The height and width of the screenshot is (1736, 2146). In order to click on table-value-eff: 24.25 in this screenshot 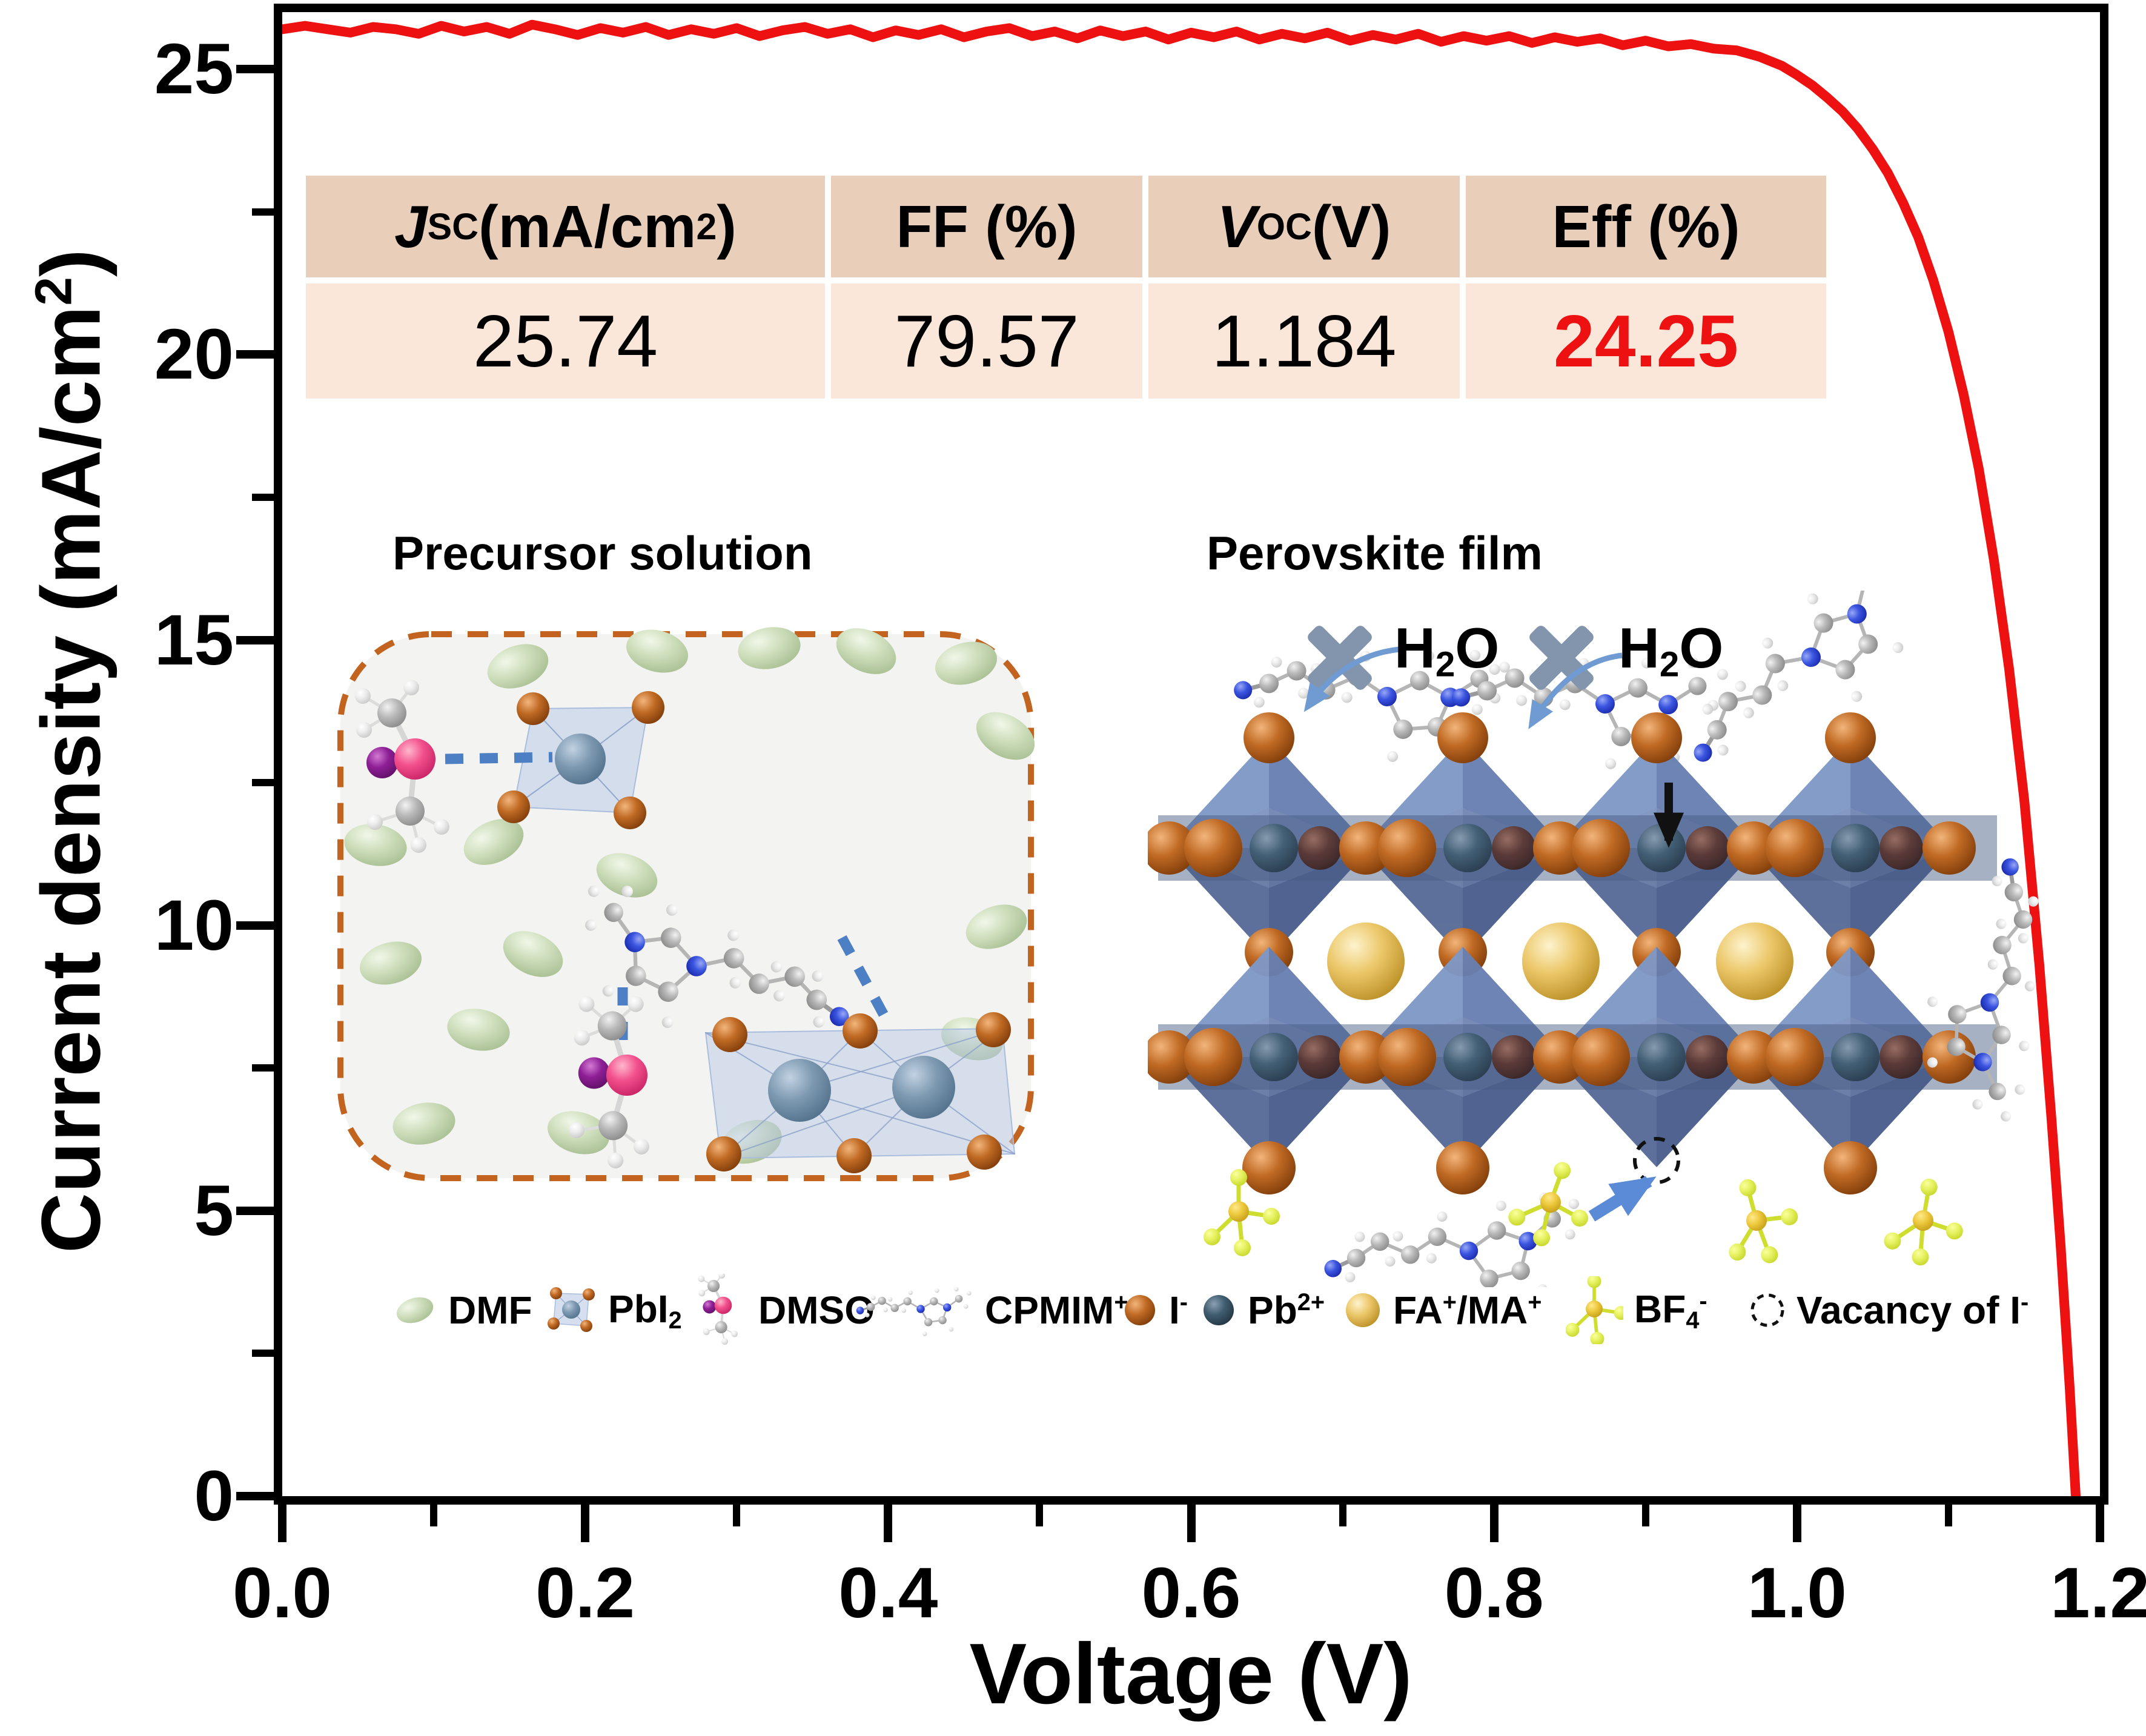, I will do `click(1646, 341)`.